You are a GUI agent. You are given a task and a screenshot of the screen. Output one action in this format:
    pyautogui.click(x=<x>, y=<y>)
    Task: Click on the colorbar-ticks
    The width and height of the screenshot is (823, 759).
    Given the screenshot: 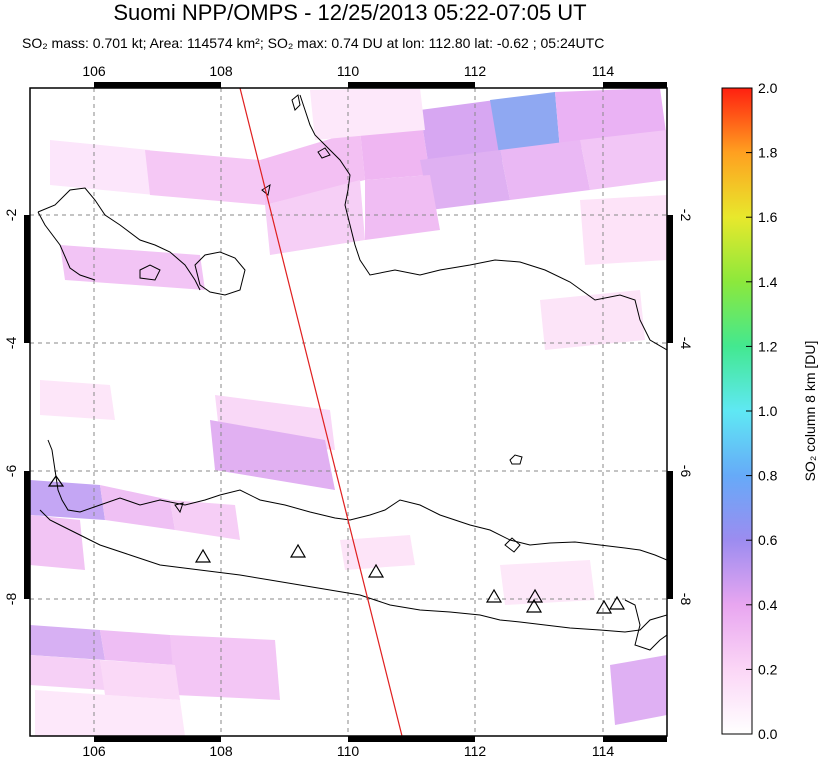 What is the action you would take?
    pyautogui.click(x=749, y=411)
    